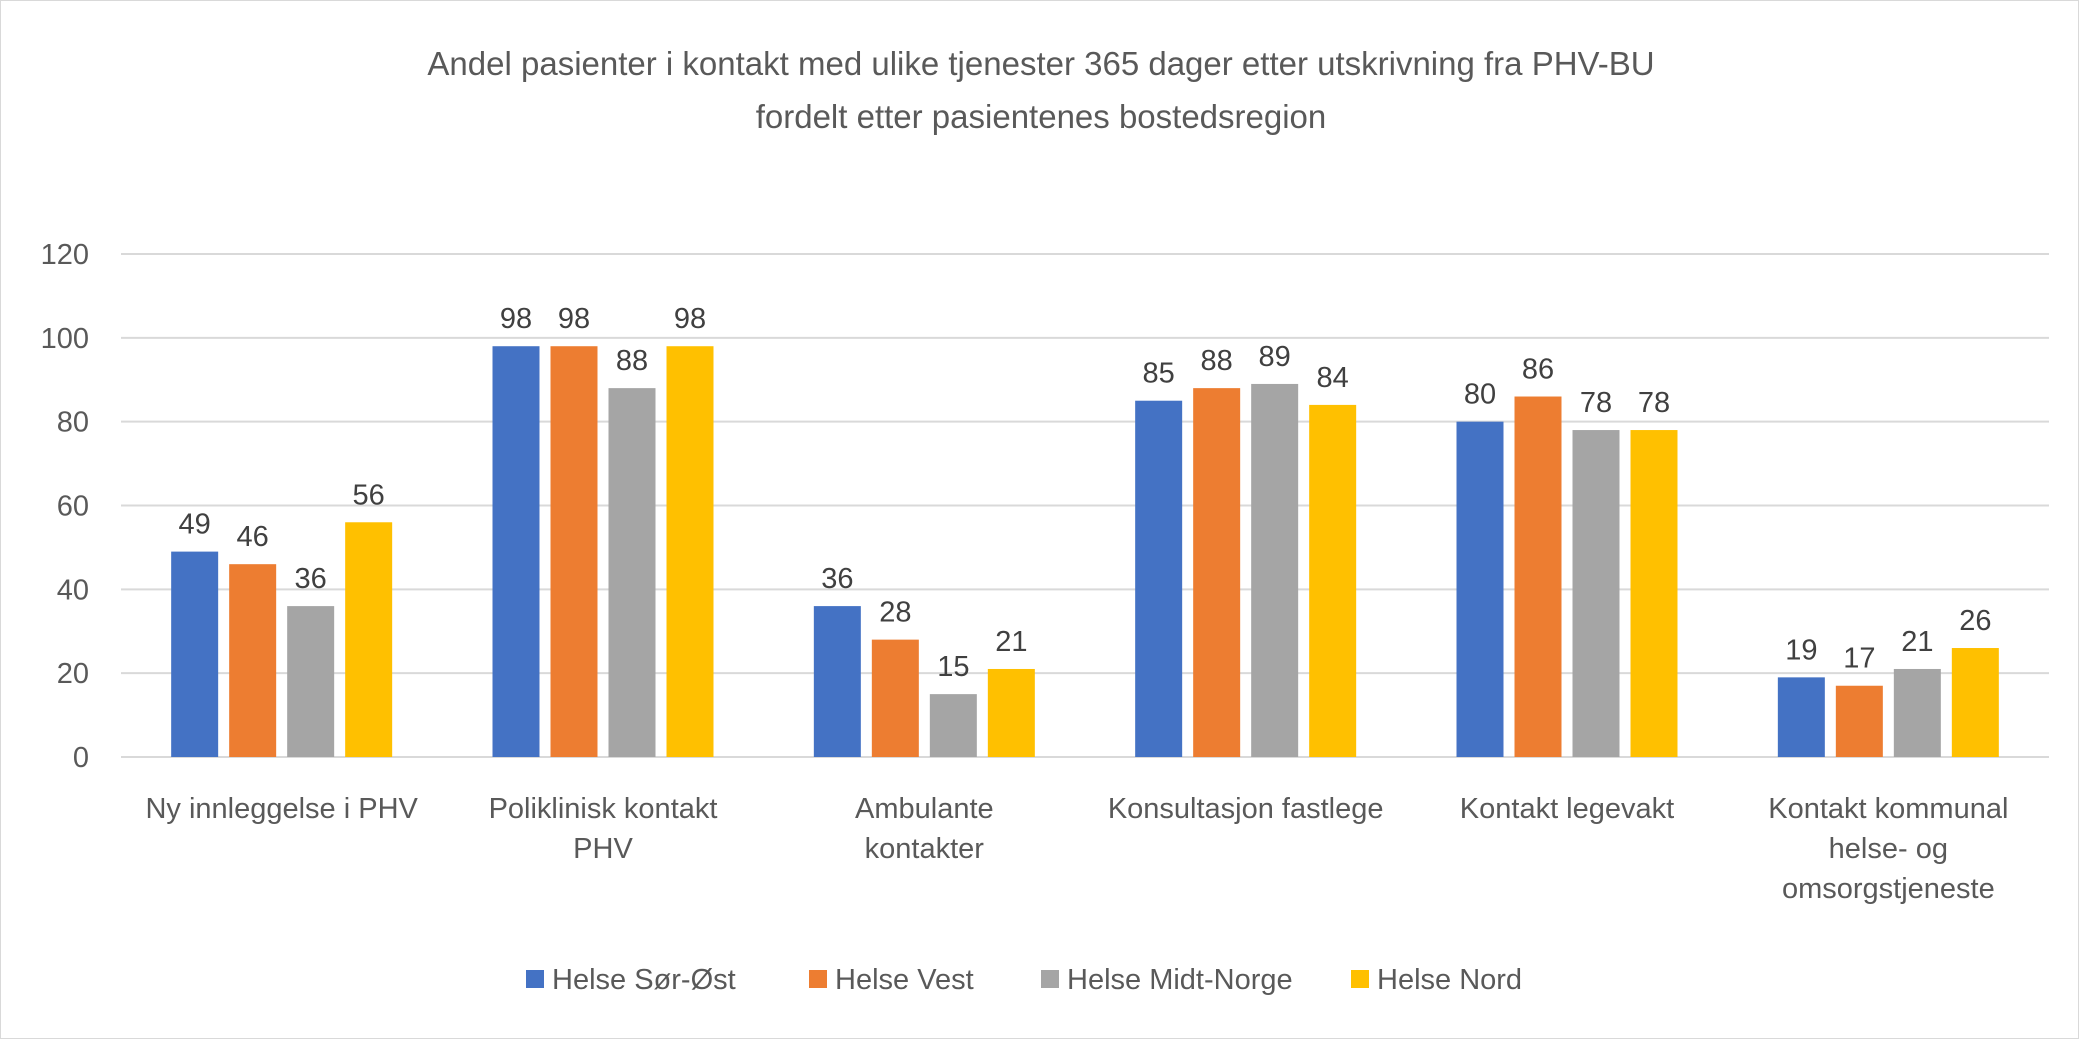  What do you see at coordinates (195, 525) in the screenshot?
I see `data-label: 49` at bounding box center [195, 525].